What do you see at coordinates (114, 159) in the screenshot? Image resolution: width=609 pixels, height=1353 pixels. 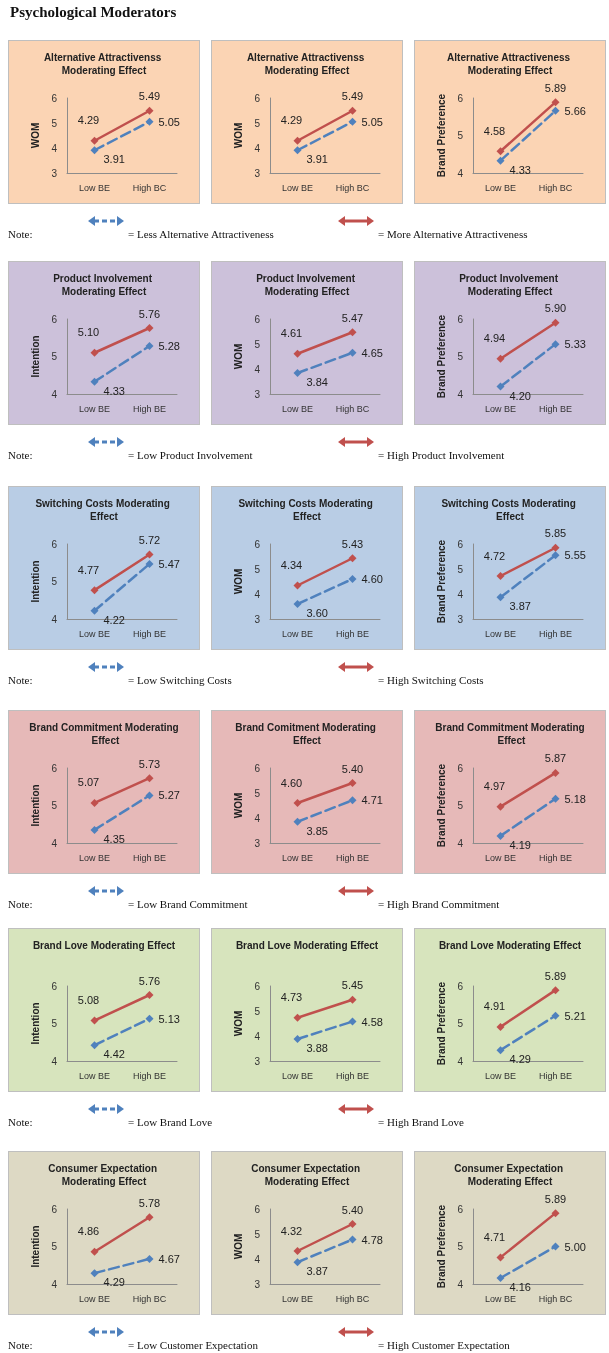 I see `data-label: 3.91` at bounding box center [114, 159].